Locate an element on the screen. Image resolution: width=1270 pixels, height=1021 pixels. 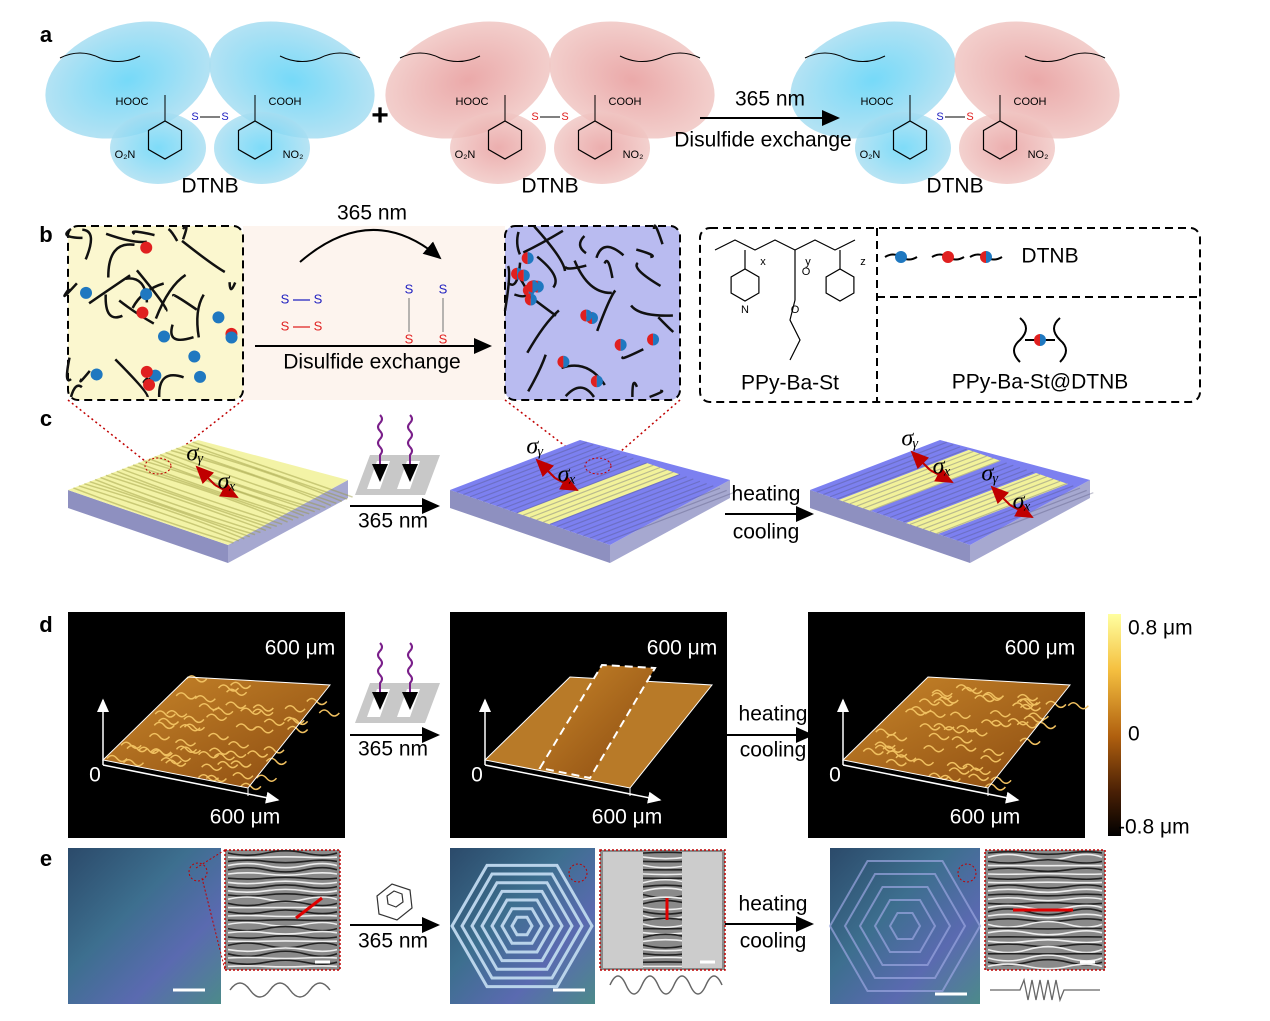
group: NO₂ is located at coordinates (293, 155).